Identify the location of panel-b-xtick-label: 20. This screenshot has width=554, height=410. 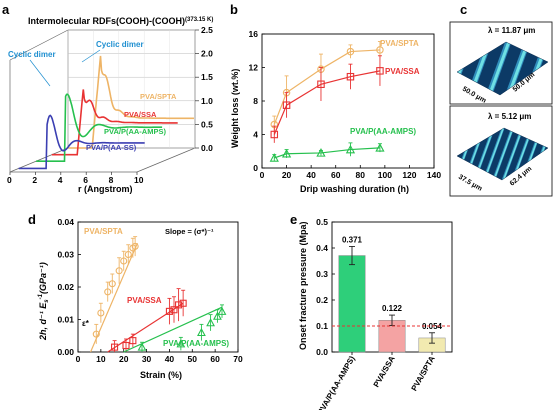
(287, 175).